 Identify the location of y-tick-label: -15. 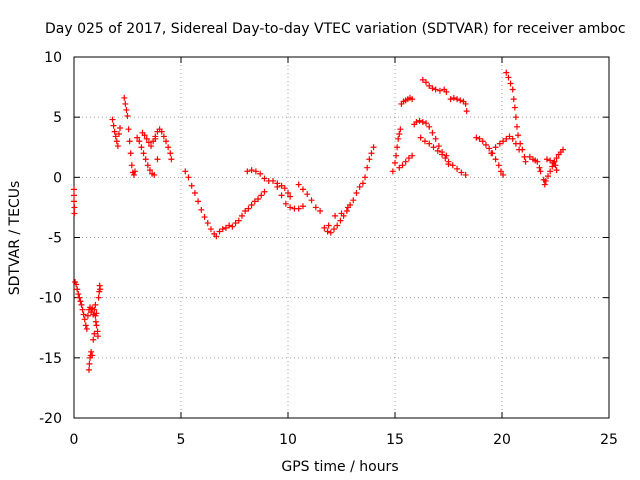
(50, 359).